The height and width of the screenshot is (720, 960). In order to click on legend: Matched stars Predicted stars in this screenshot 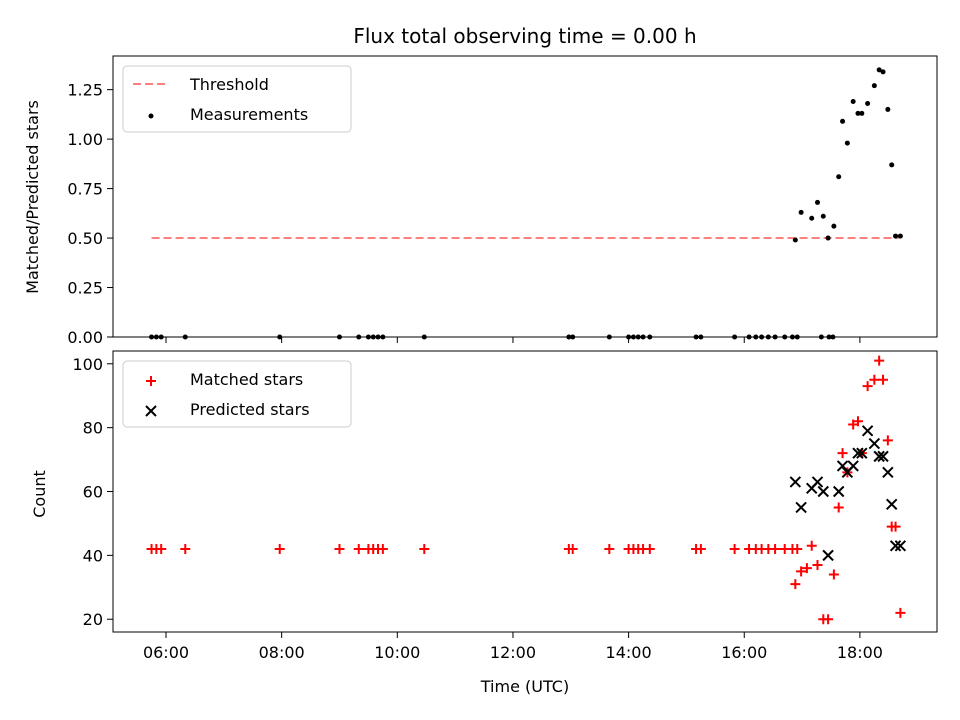, I will do `click(237, 394)`.